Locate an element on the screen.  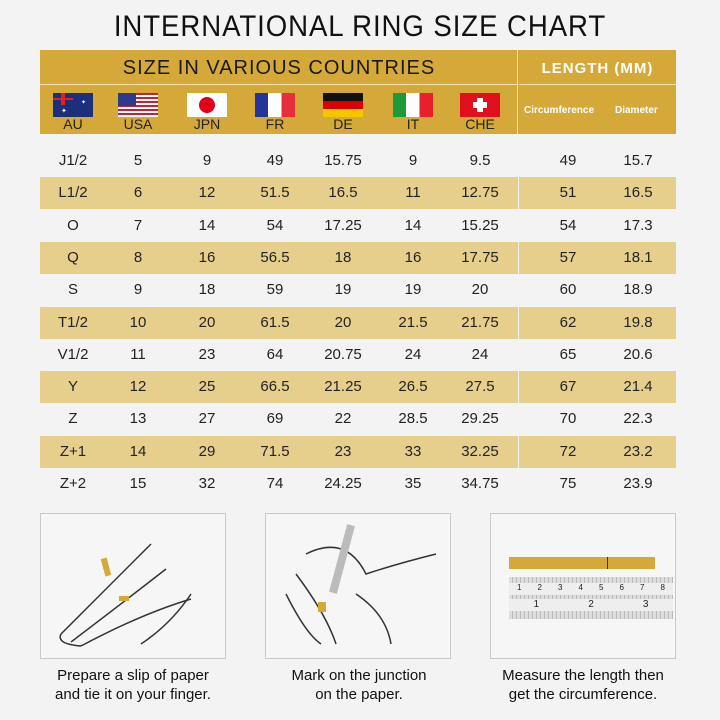
step-1-line-2: and tie it on your finger. is located at coordinates (133, 694).